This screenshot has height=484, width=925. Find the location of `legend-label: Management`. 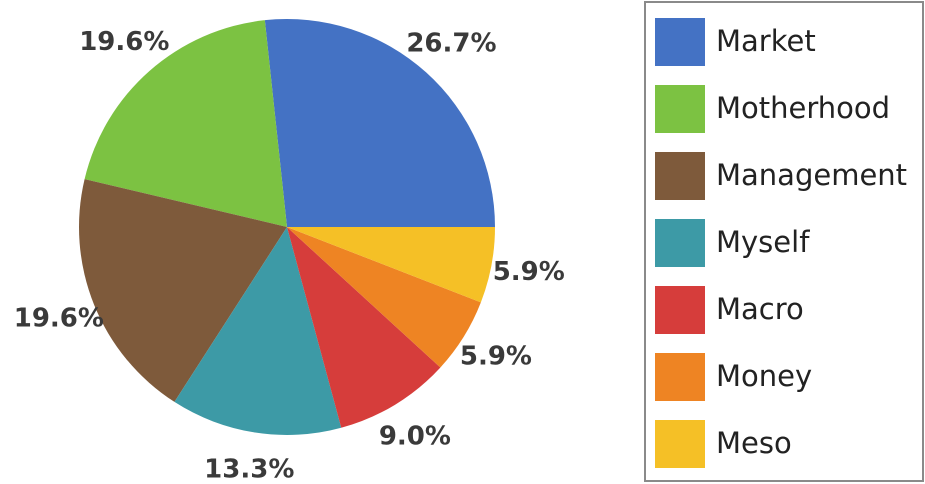

legend-label: Management is located at coordinates (811, 175).